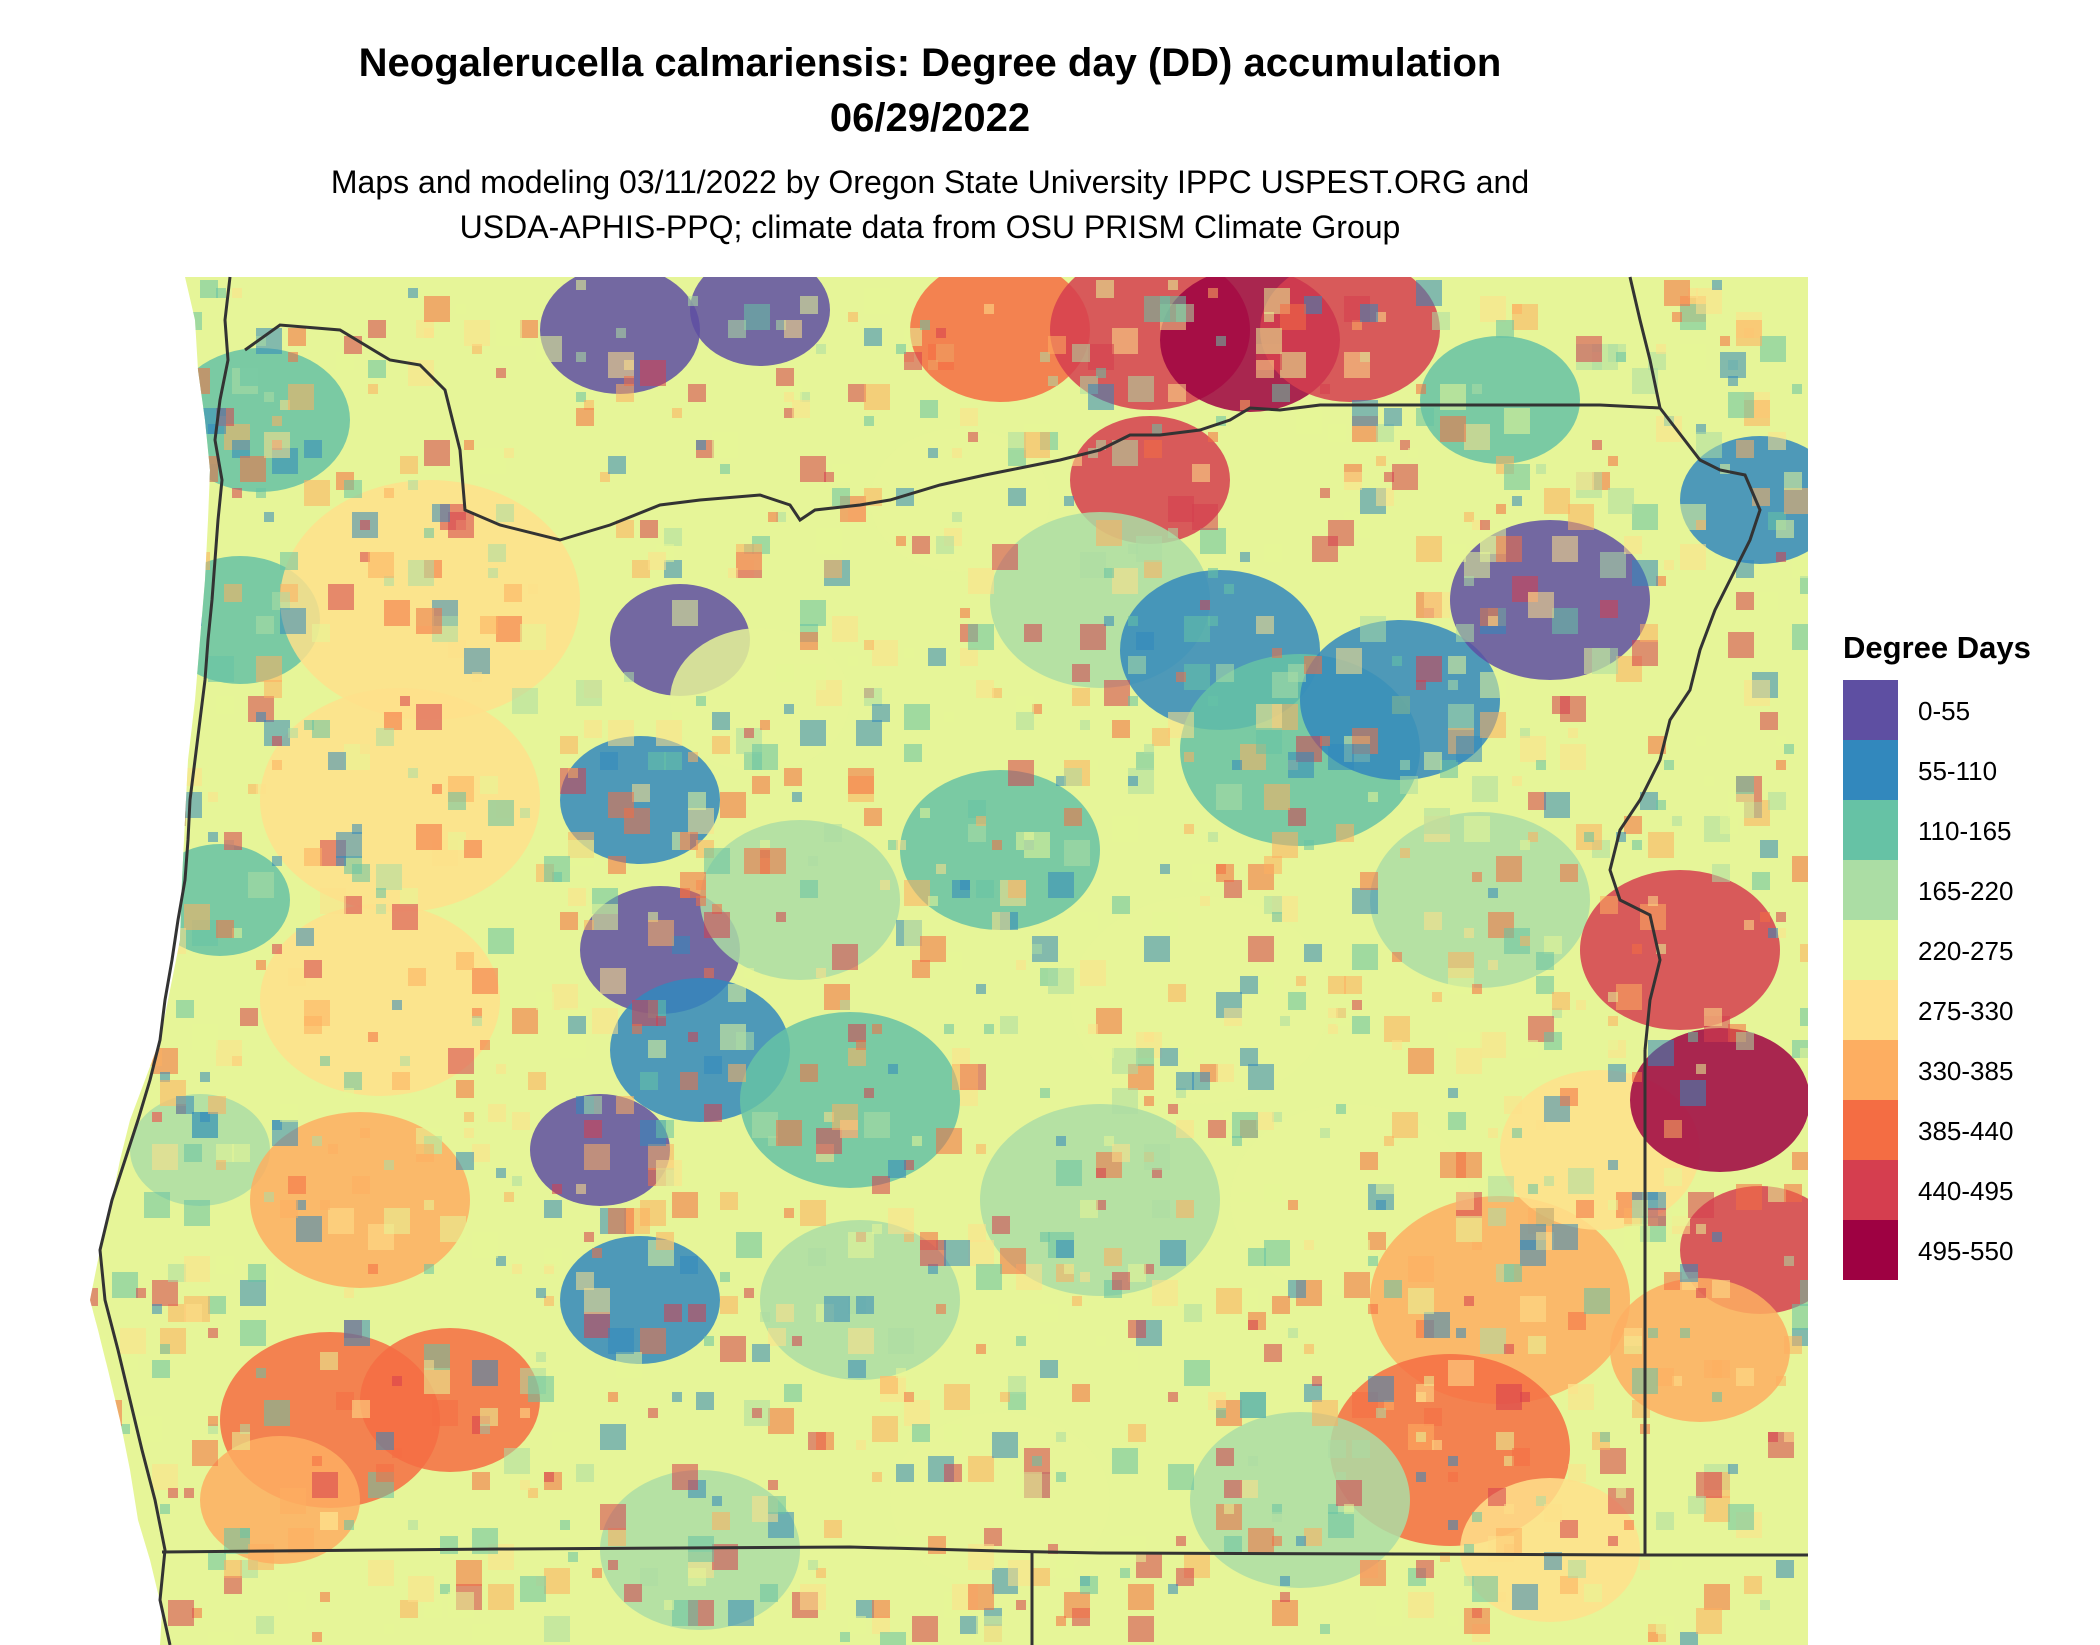 The height and width of the screenshot is (1645, 2100). What do you see at coordinates (1680, 950) in the screenshot?
I see `raster-zone` at bounding box center [1680, 950].